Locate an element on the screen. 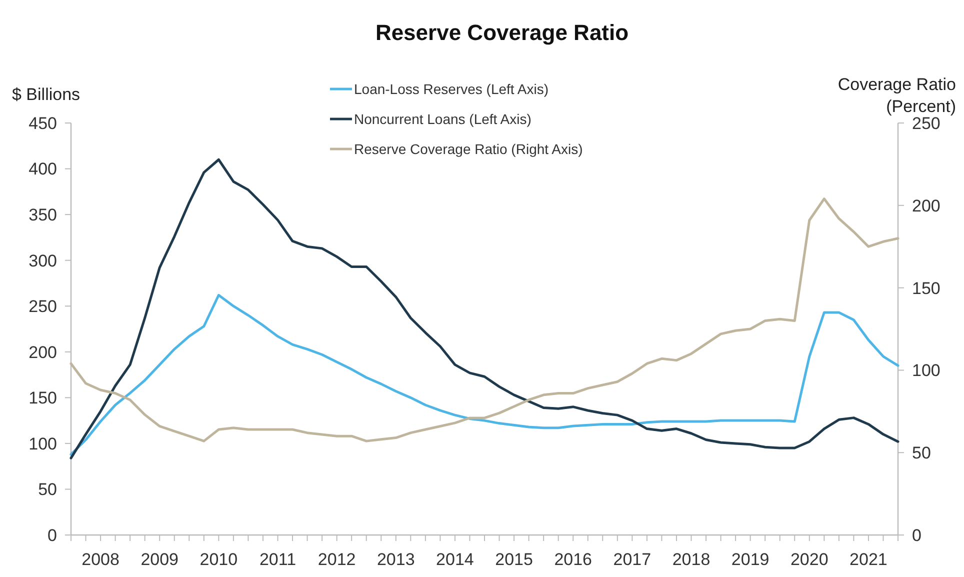 Image resolution: width=964 pixels, height=577 pixels. chart-title: Reserve Coverage Ratio is located at coordinates (502, 32).